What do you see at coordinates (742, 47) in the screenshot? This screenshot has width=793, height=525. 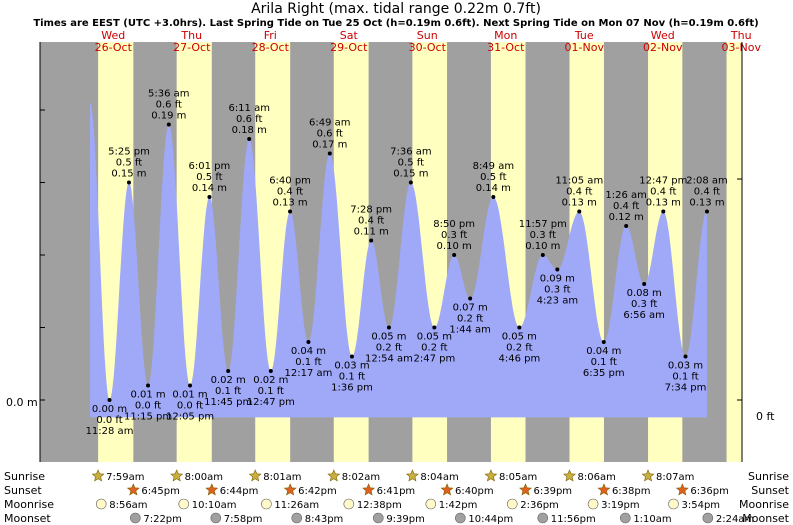 I see `day-date: 03-Nov` at bounding box center [742, 47].